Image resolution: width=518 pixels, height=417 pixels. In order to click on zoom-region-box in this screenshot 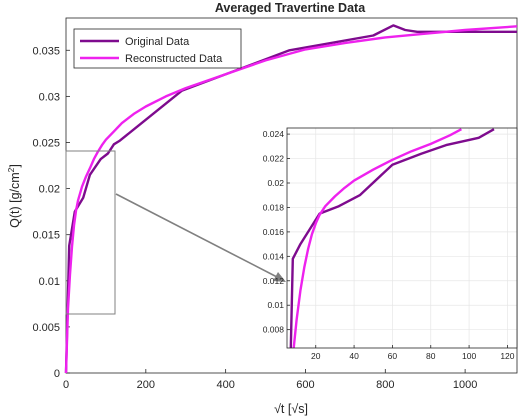, I will do `click(90, 232)`.